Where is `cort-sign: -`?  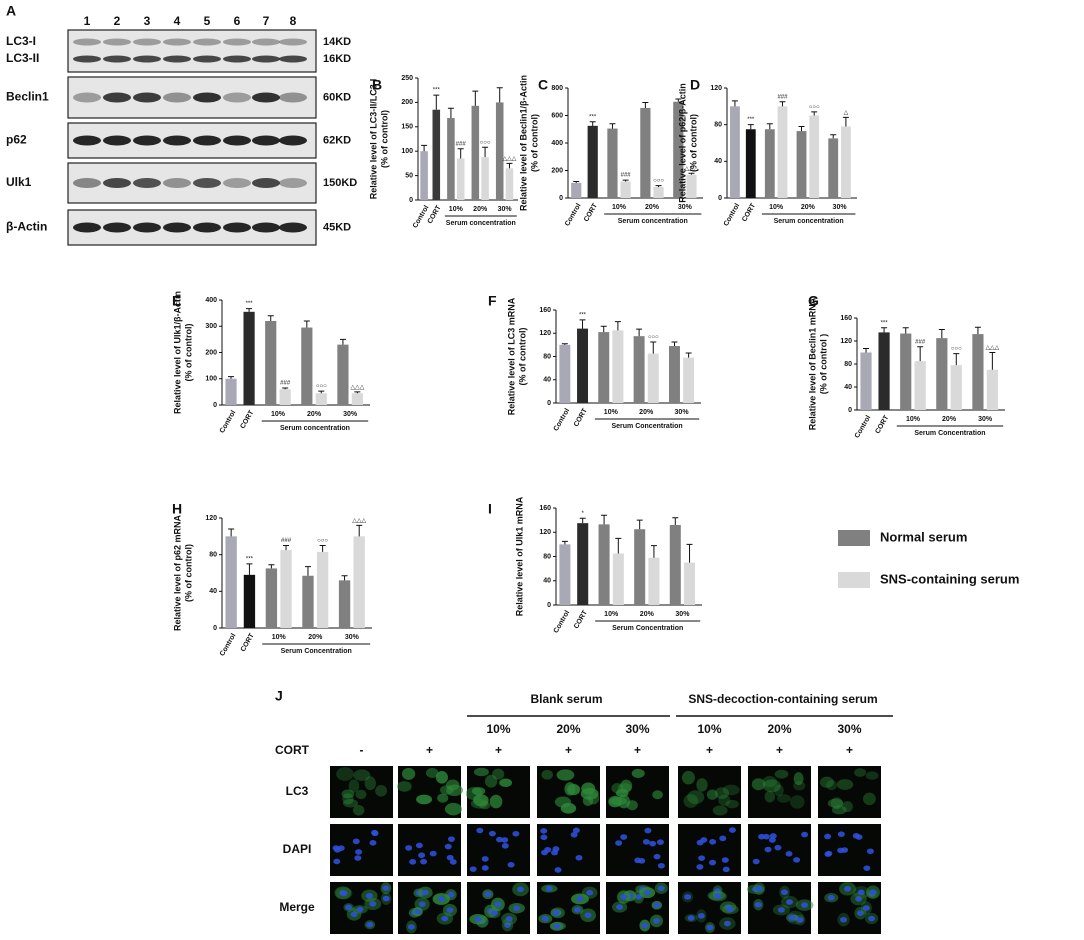
cort-sign: - is located at coordinates (362, 750).